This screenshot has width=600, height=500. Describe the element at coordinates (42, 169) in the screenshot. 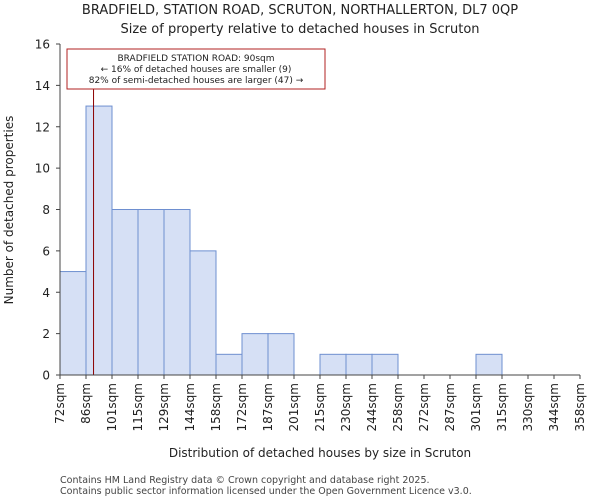

I see `y-tick-label: 10` at that location.